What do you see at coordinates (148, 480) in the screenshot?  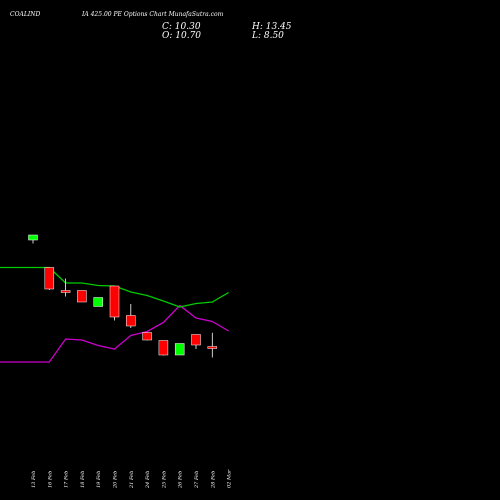 I see `x-tick-label: 24 Feb` at bounding box center [148, 480].